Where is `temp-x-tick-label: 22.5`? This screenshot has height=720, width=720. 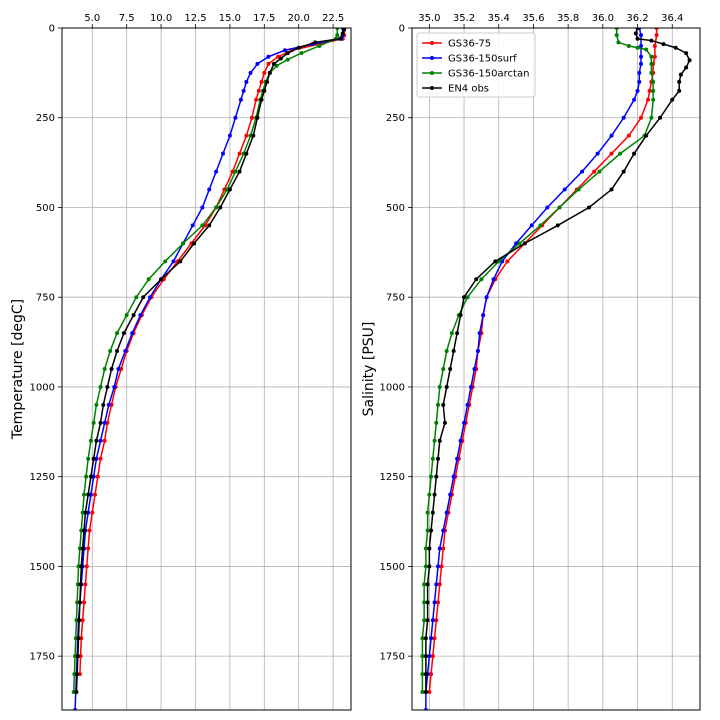 temp-x-tick-label: 22.5 is located at coordinates (333, 18).